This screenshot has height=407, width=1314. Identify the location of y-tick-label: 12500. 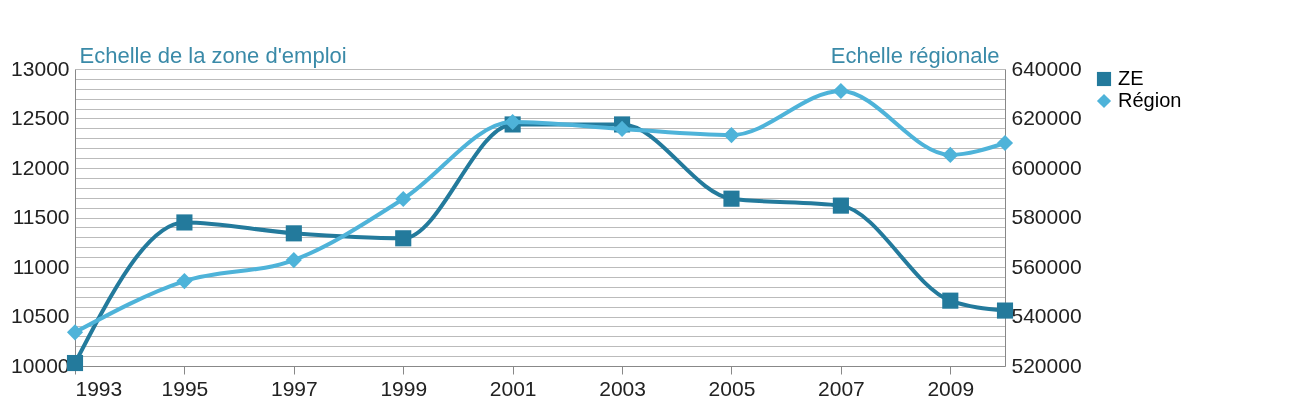
(40, 117).